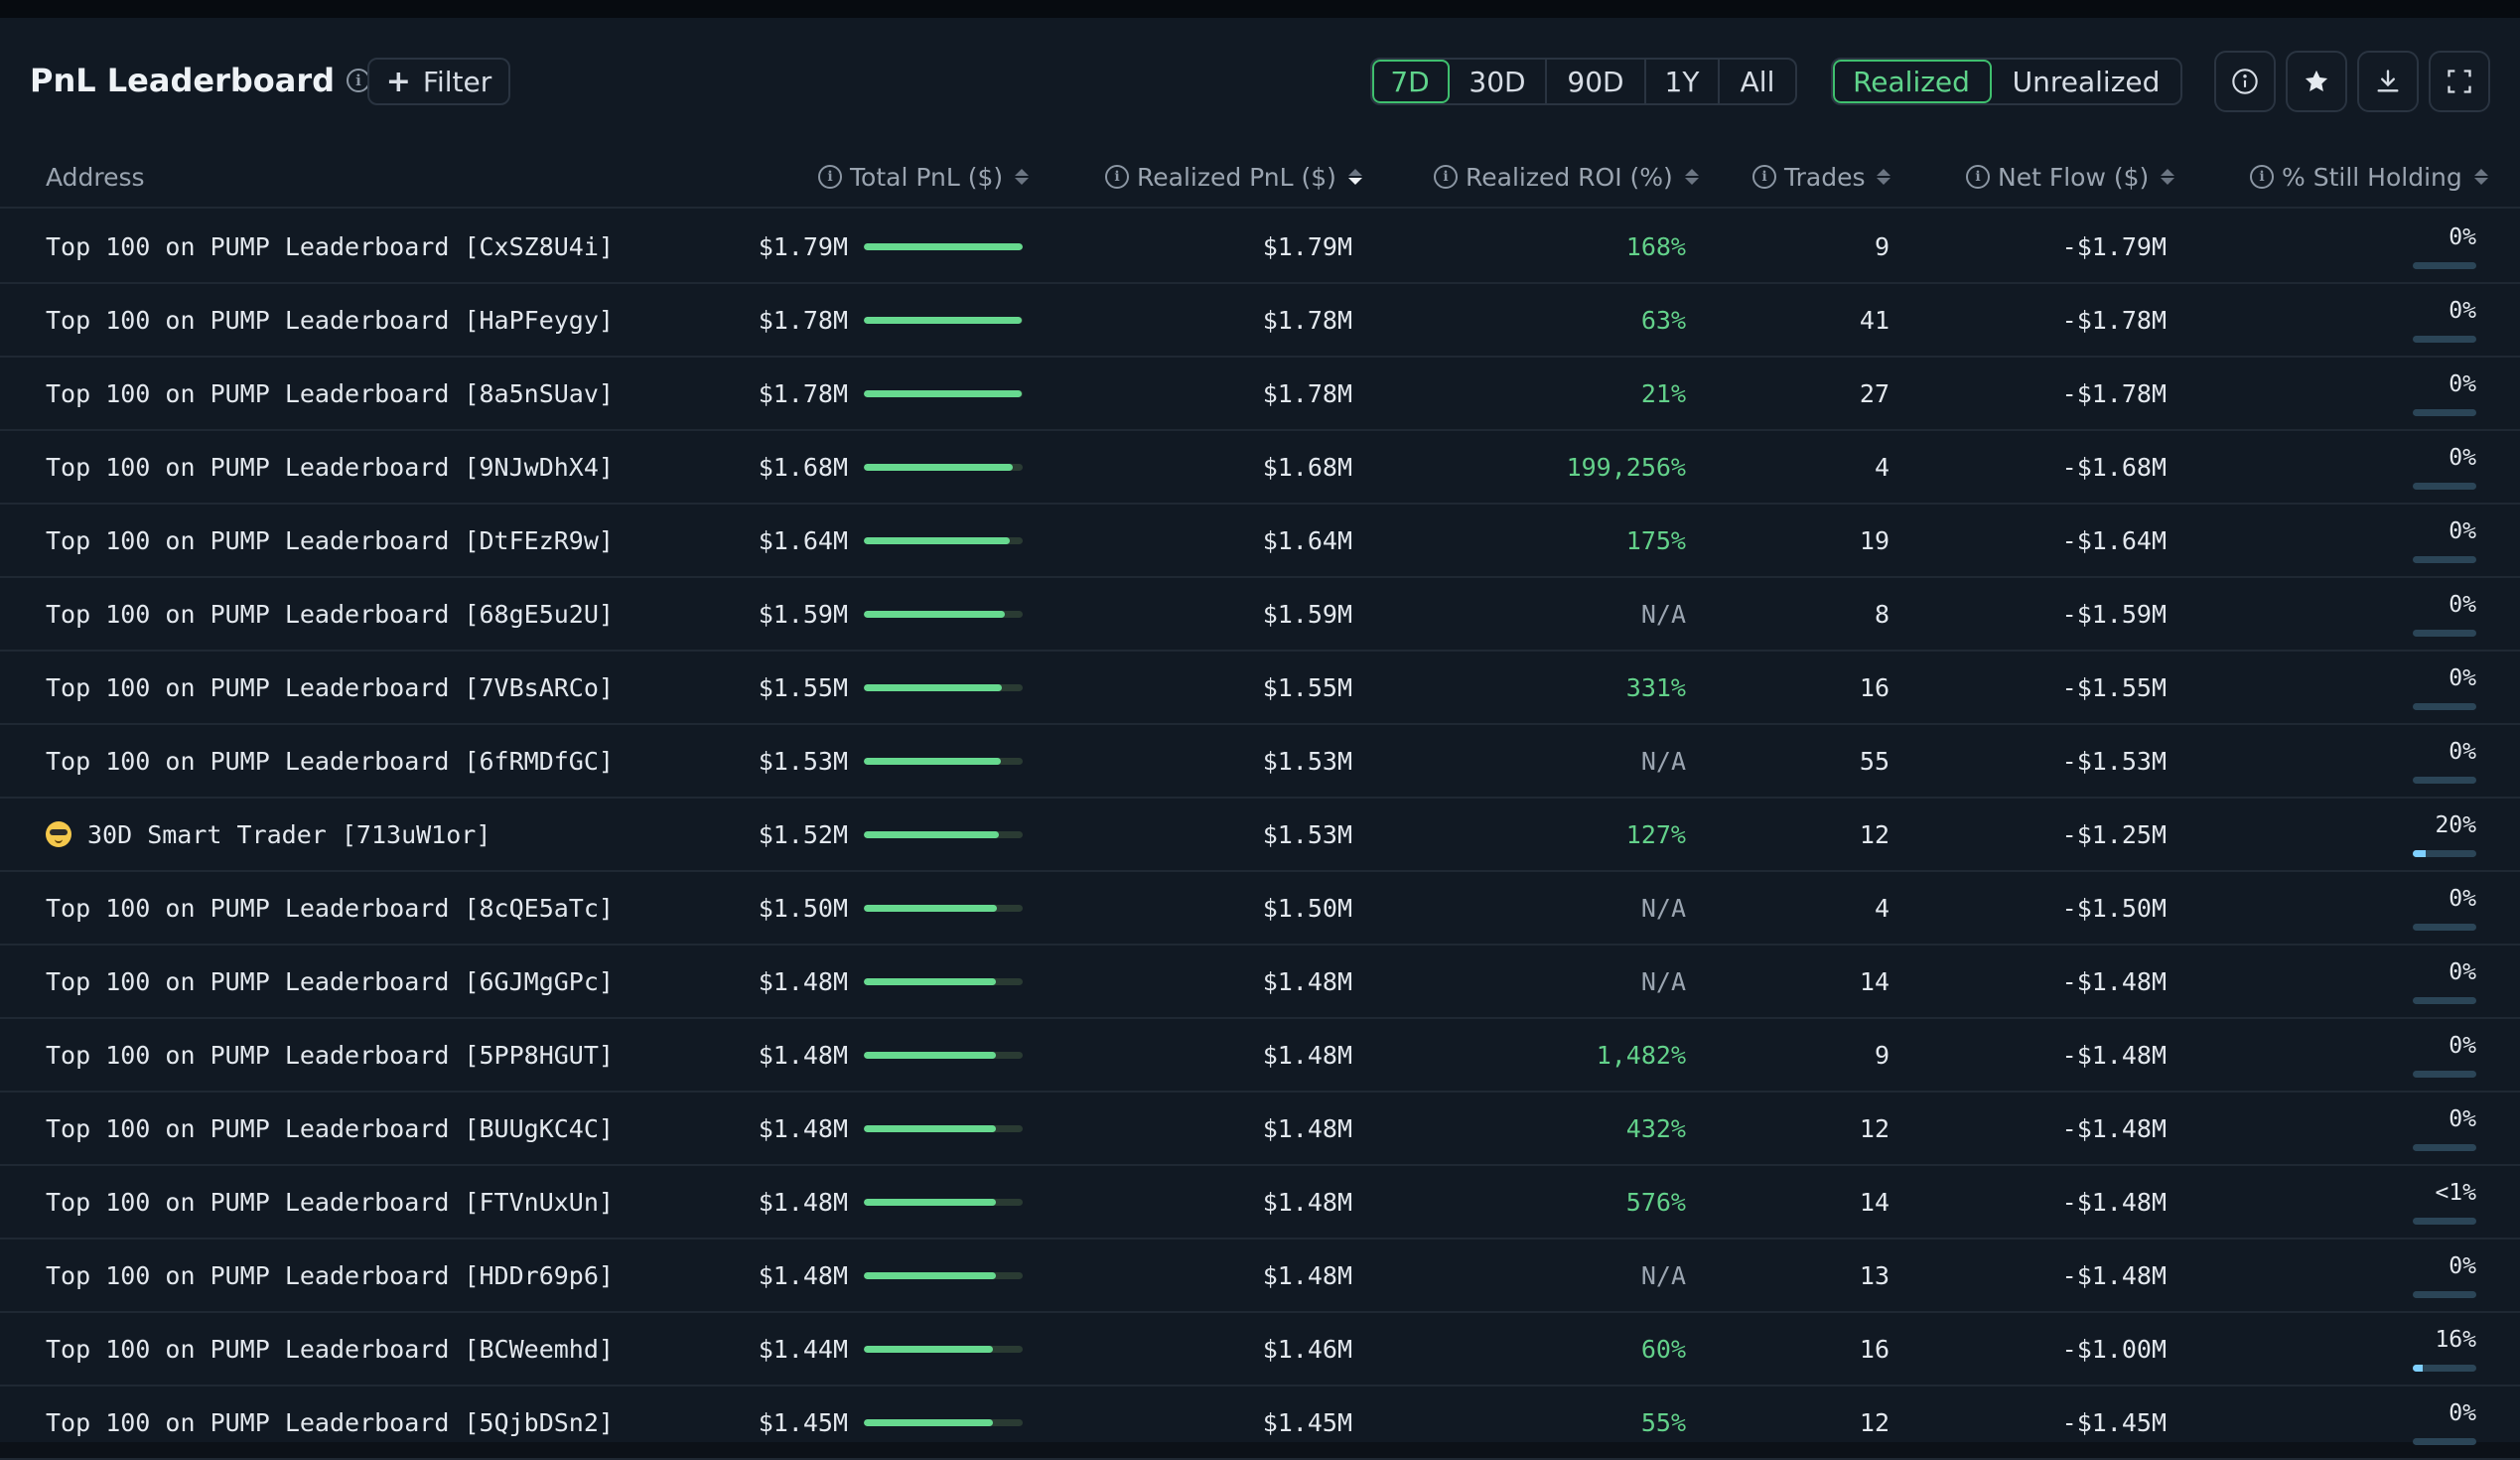 This screenshot has height=1460, width=2520. What do you see at coordinates (1821, 177) in the screenshot?
I see `column-header-trades: i Trades` at bounding box center [1821, 177].